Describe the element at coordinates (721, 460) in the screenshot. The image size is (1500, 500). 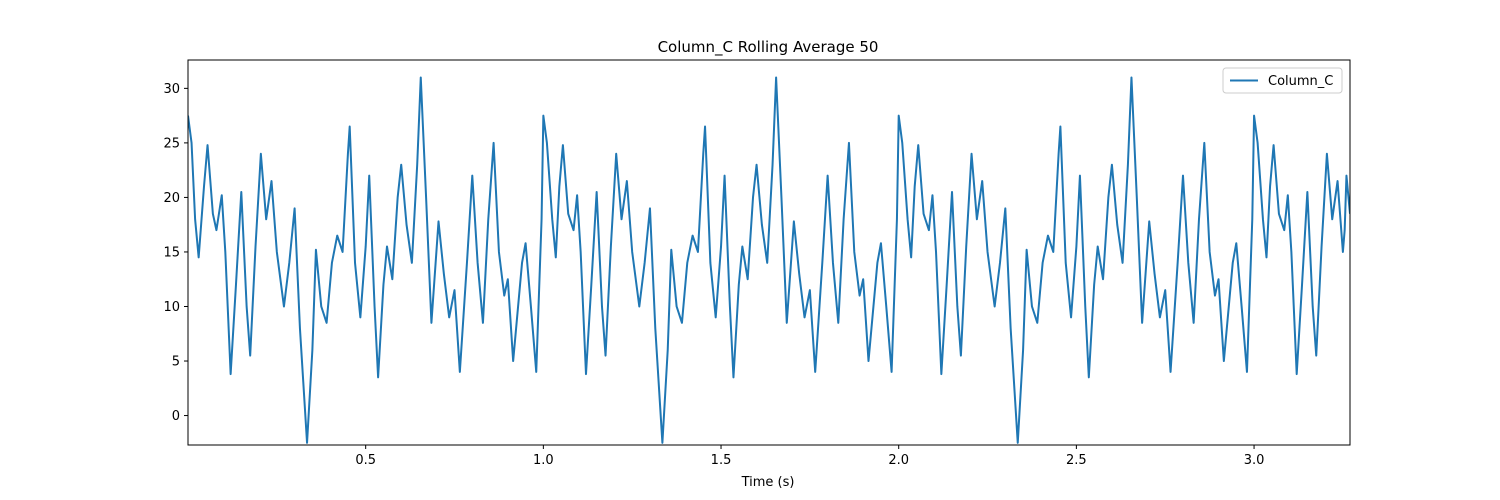
I see `x-tick-label-2: 1.5` at that location.